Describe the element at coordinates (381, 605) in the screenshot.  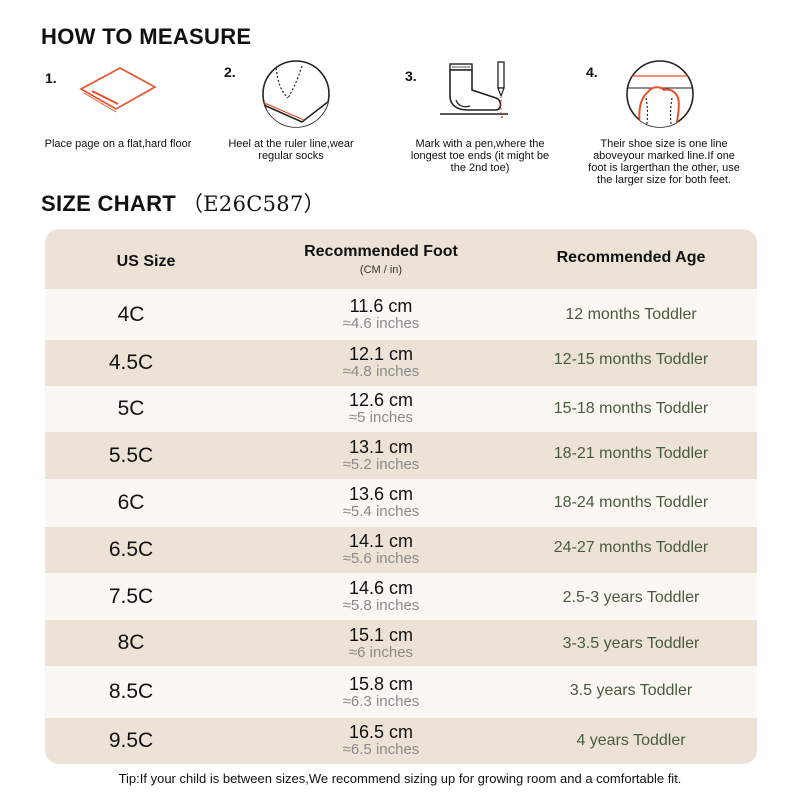
I see `foot-inches: ≈5.8 inches` at that location.